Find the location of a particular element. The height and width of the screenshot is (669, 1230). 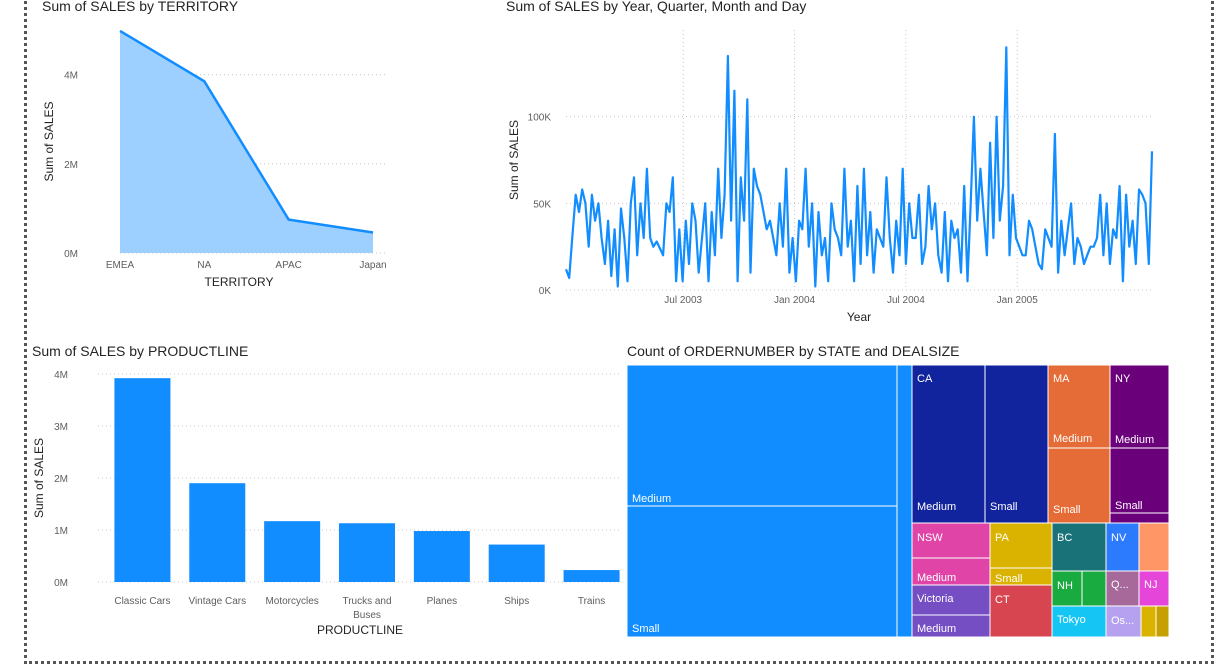

x-tick-label: Ships is located at coordinates (516, 601).